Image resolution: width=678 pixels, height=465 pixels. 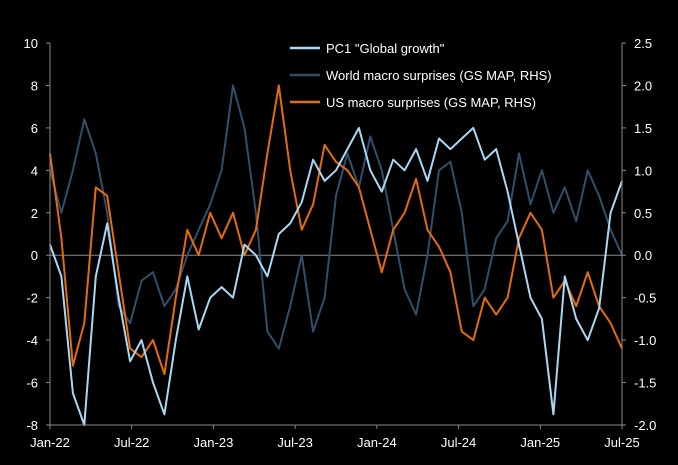 I want to click on right-tick-label: 2.0, so click(x=643, y=85).